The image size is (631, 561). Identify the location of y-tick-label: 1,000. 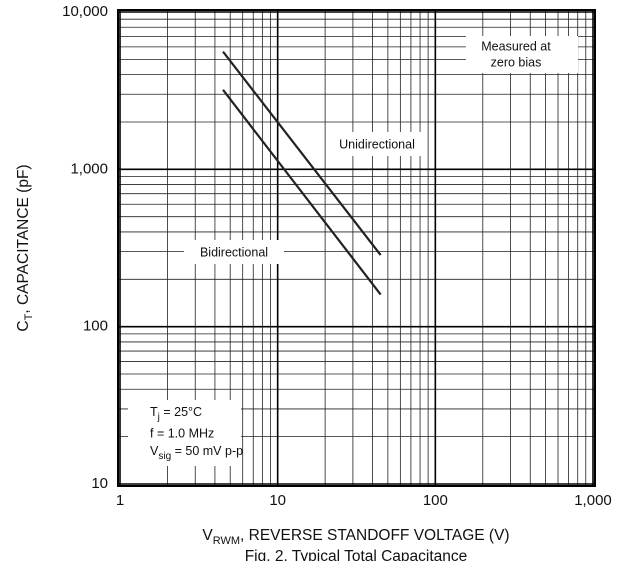
(89, 168).